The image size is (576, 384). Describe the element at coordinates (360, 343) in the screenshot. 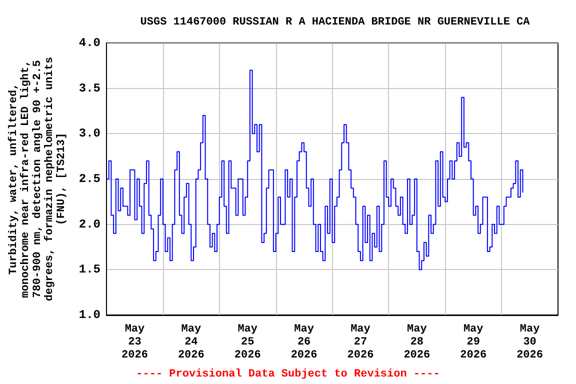

I see `x-tick-label: May 27 2026` at that location.